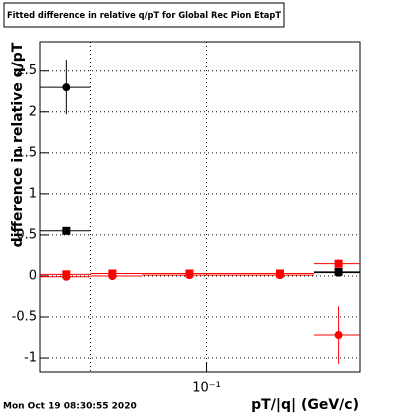  Describe the element at coordinates (33, 193) in the screenshot. I see `y-tick-label: 1` at that location.